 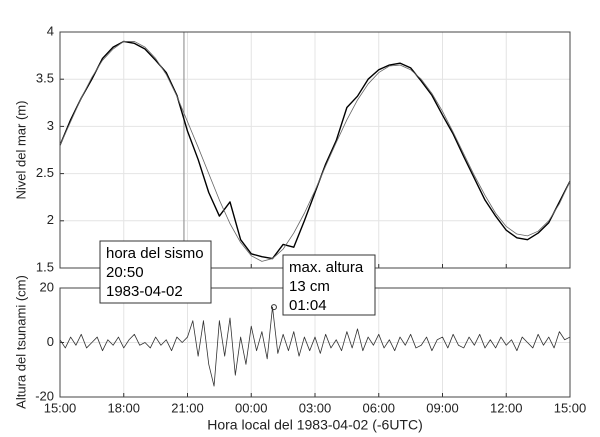 I want to click on y-tick-label: -20, so click(x=44, y=395).